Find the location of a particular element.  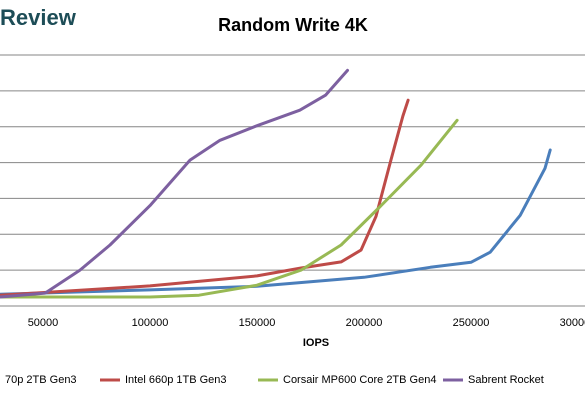

x-axis-label: IOPS is located at coordinates (316, 343).